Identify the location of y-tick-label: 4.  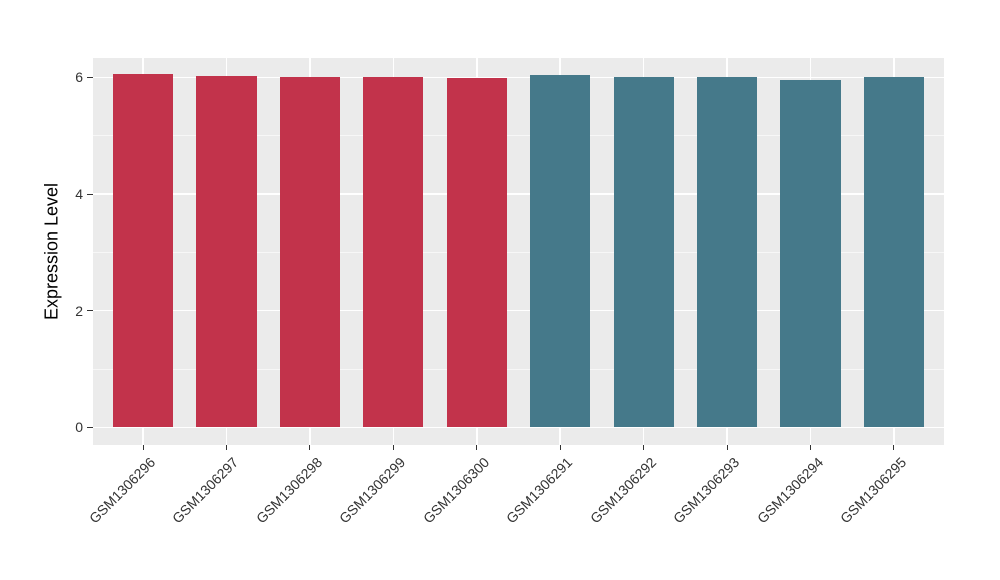
(79, 194).